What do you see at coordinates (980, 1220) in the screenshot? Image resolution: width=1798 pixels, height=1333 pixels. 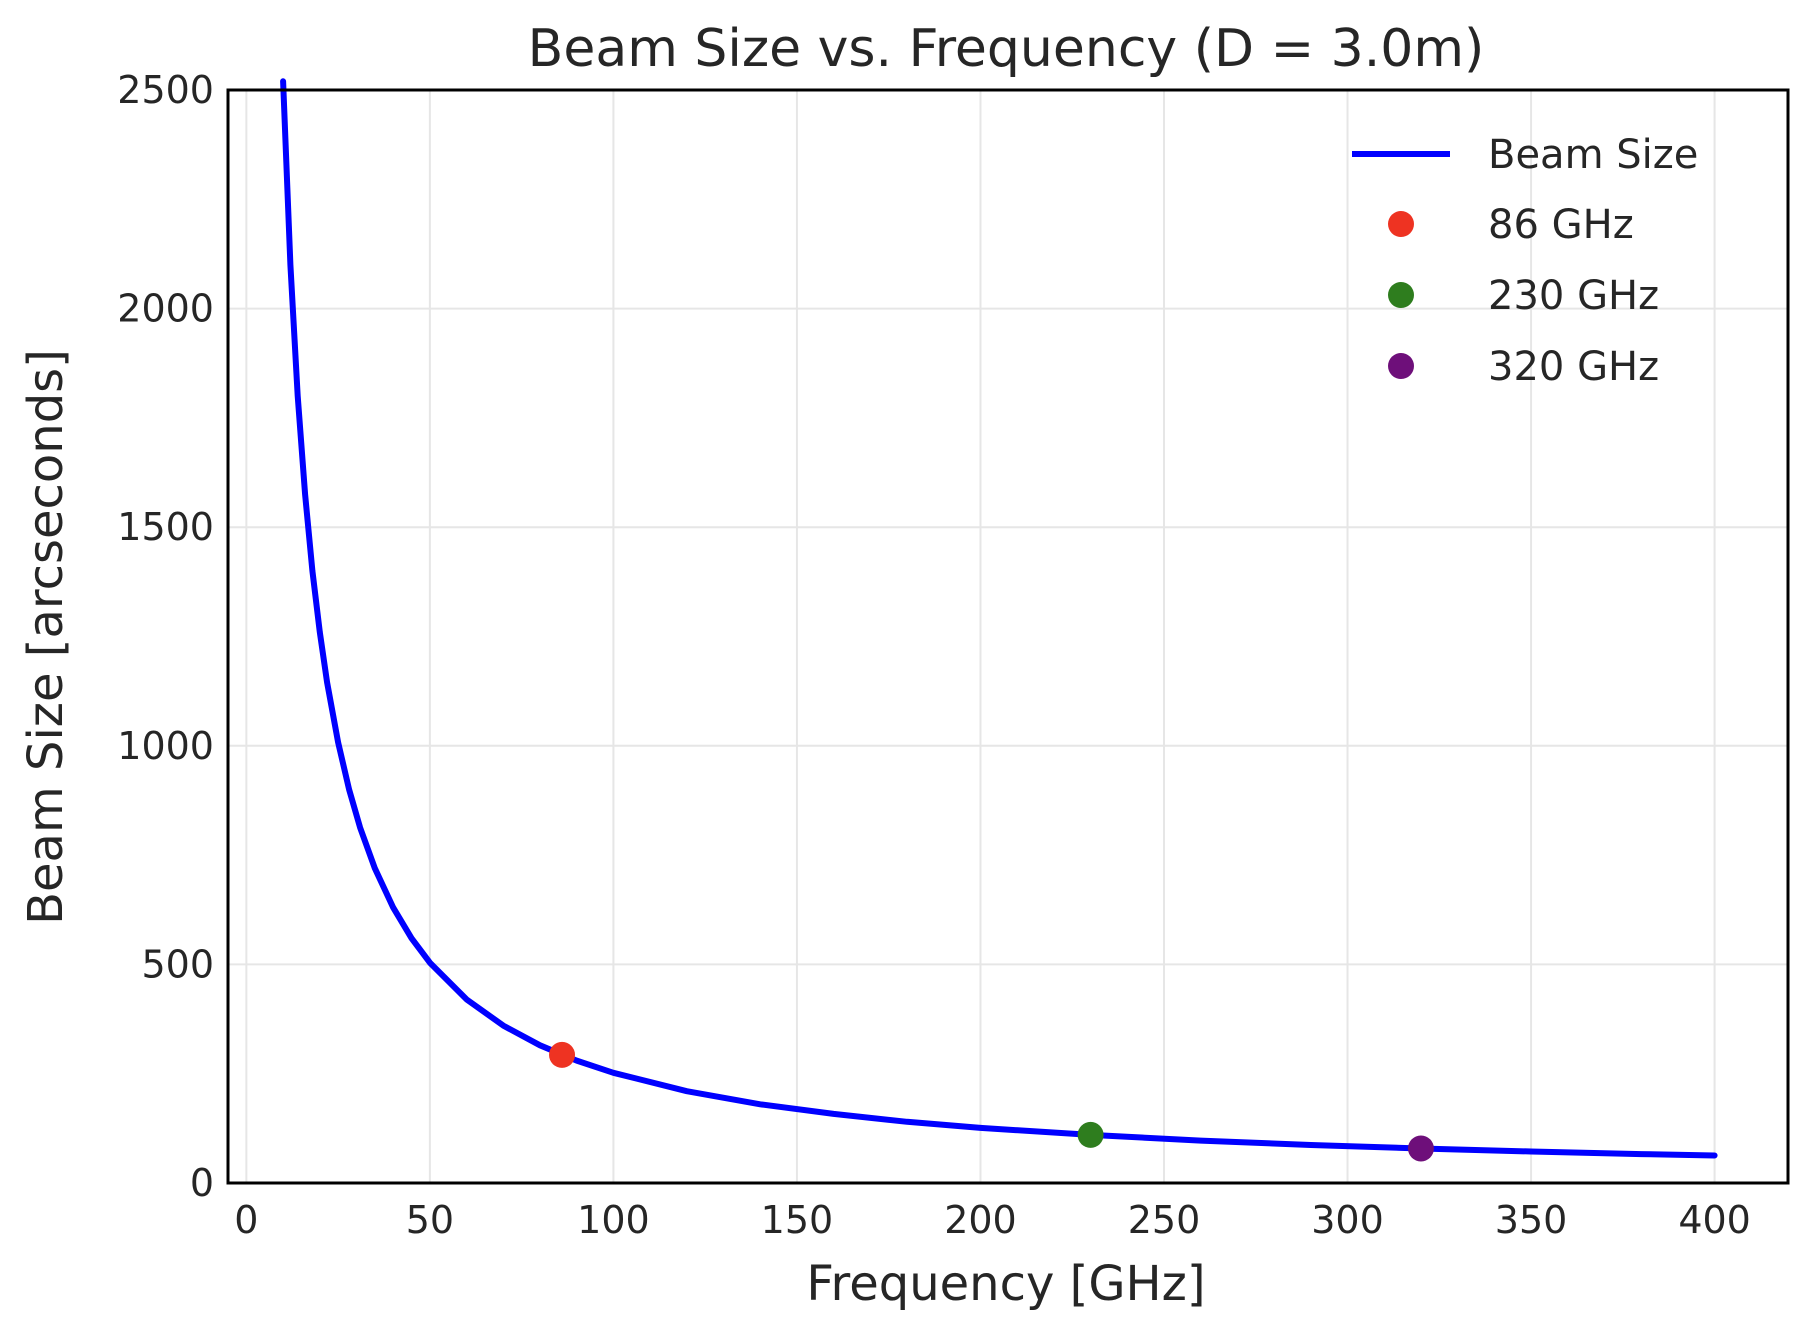 I see `x-tick-label: 200` at bounding box center [980, 1220].